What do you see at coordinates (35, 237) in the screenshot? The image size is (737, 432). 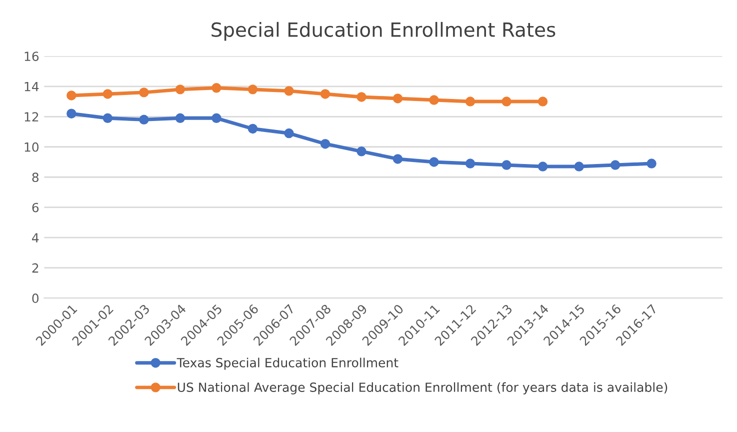 I see `y-tick-label: 4` at bounding box center [35, 237].